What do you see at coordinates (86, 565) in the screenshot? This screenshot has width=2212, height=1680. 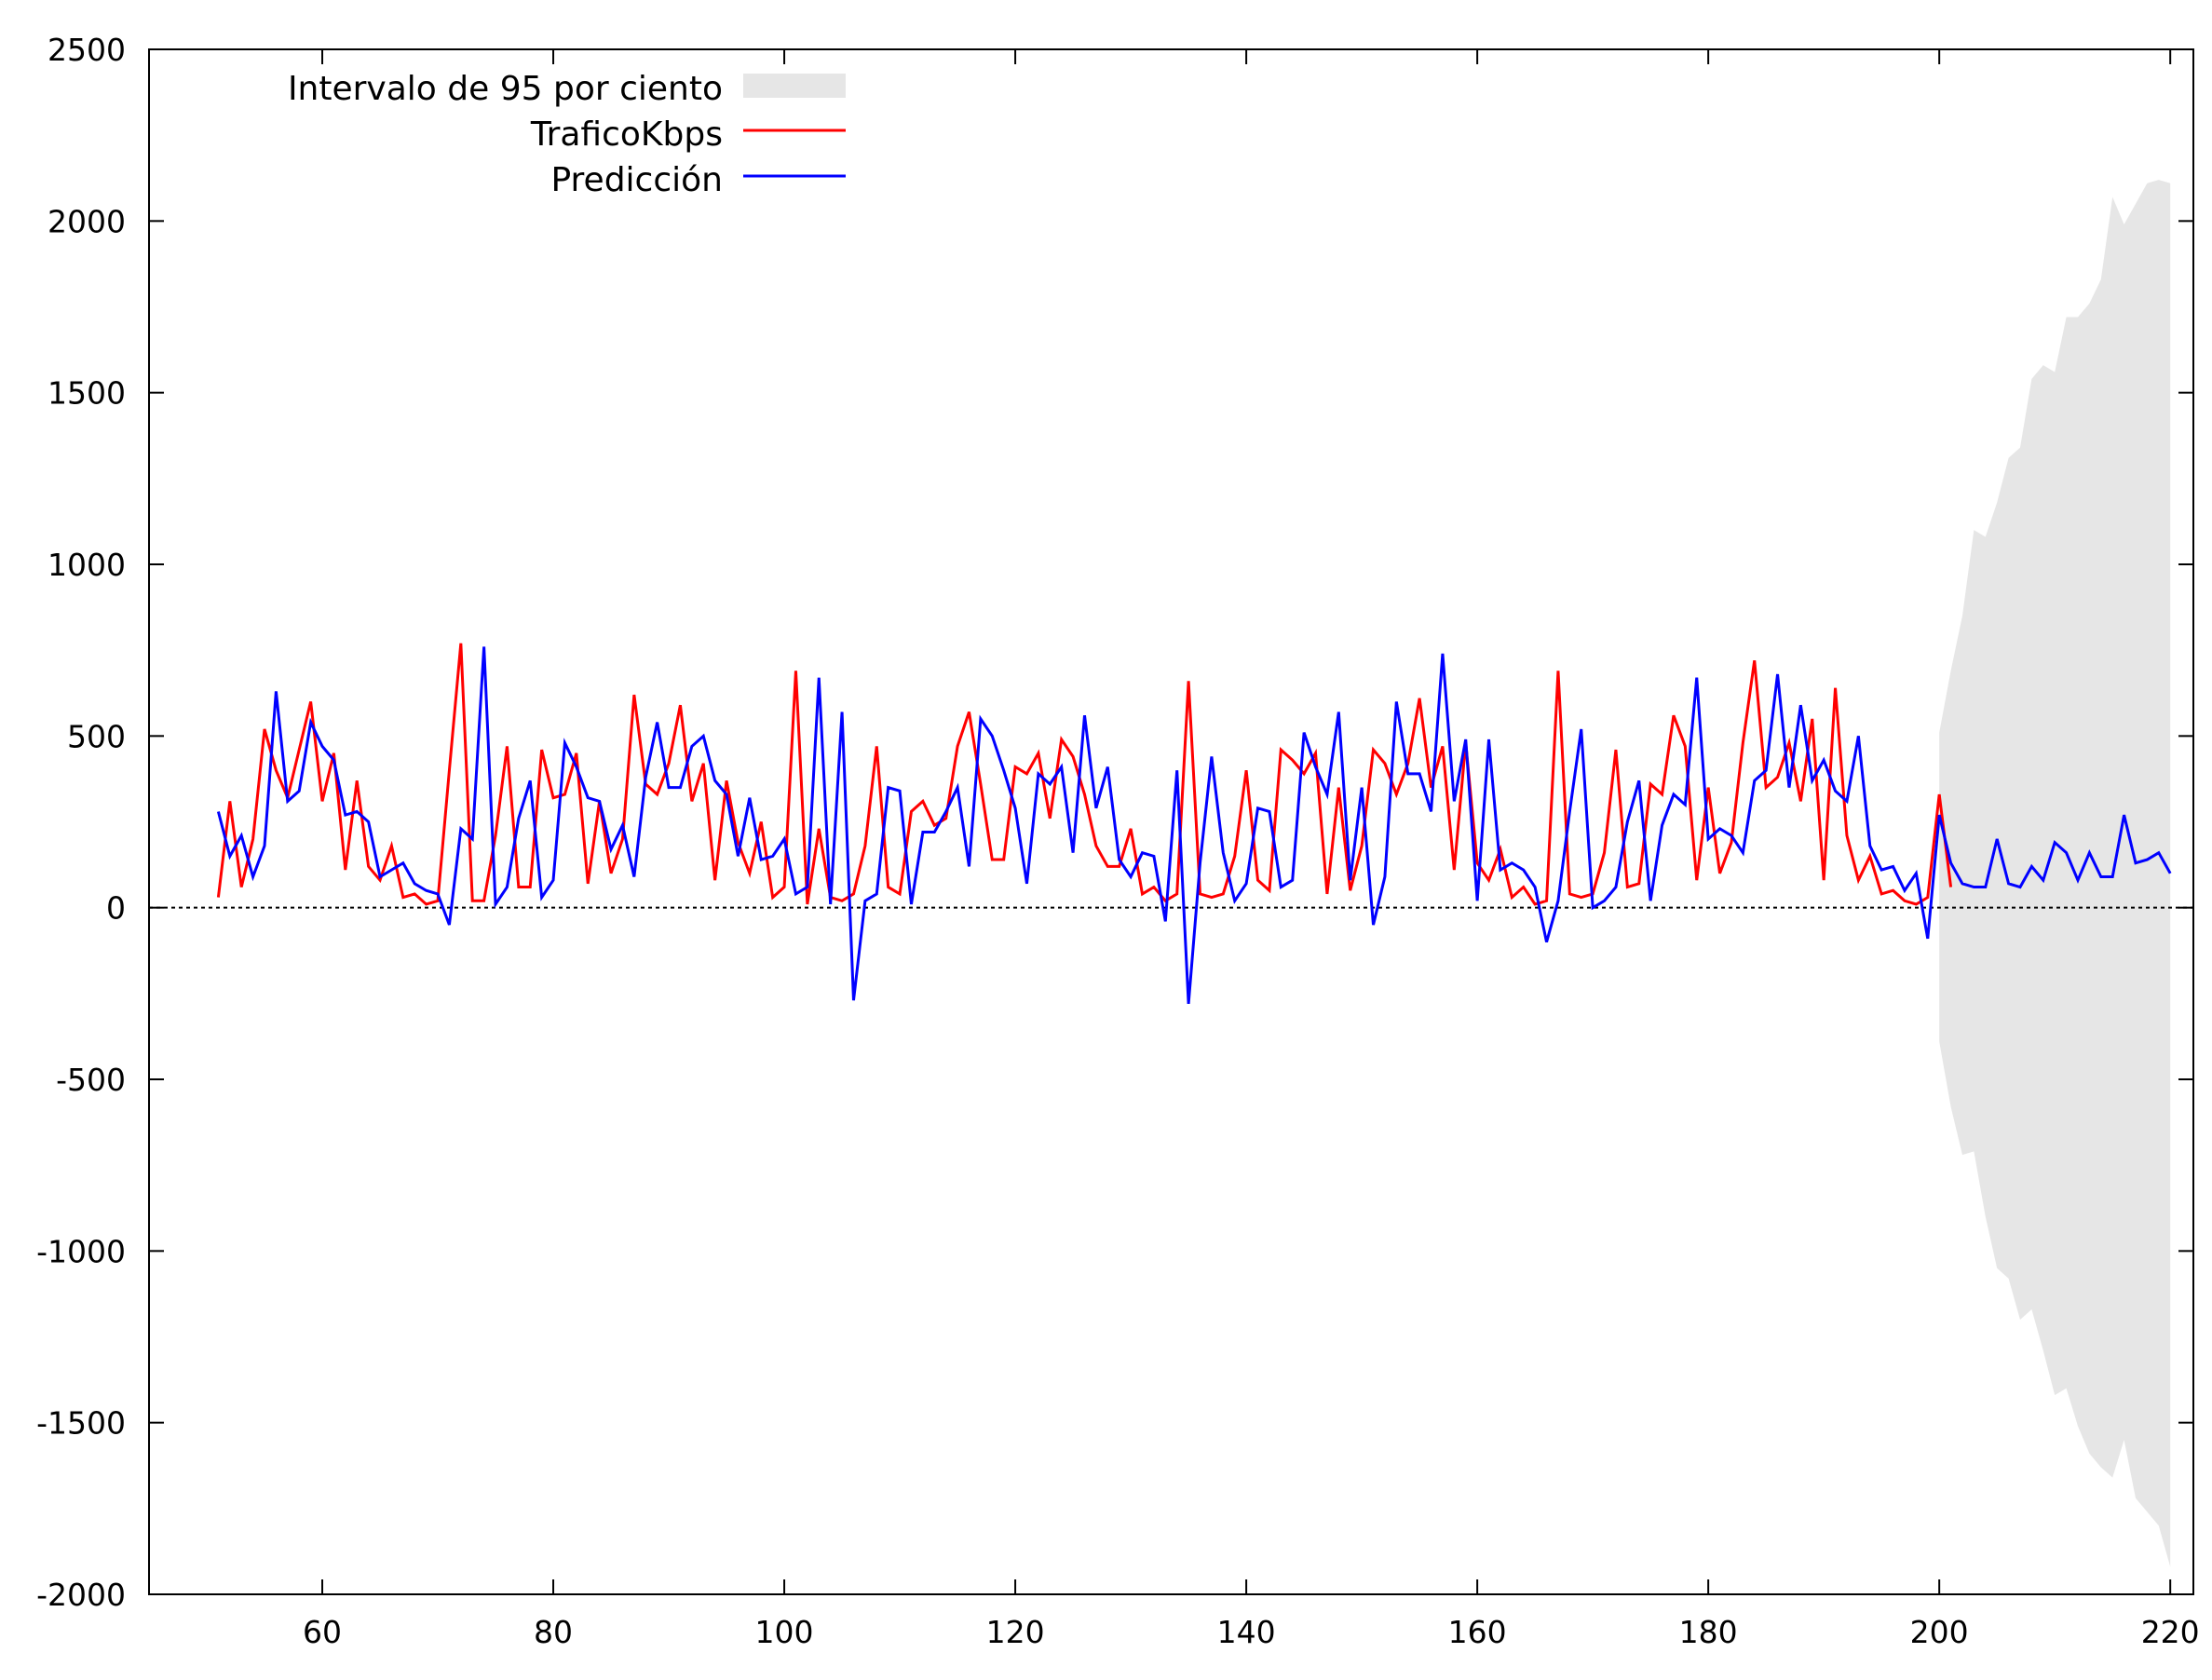 I see `y-tick-label: 1000` at bounding box center [86, 565].